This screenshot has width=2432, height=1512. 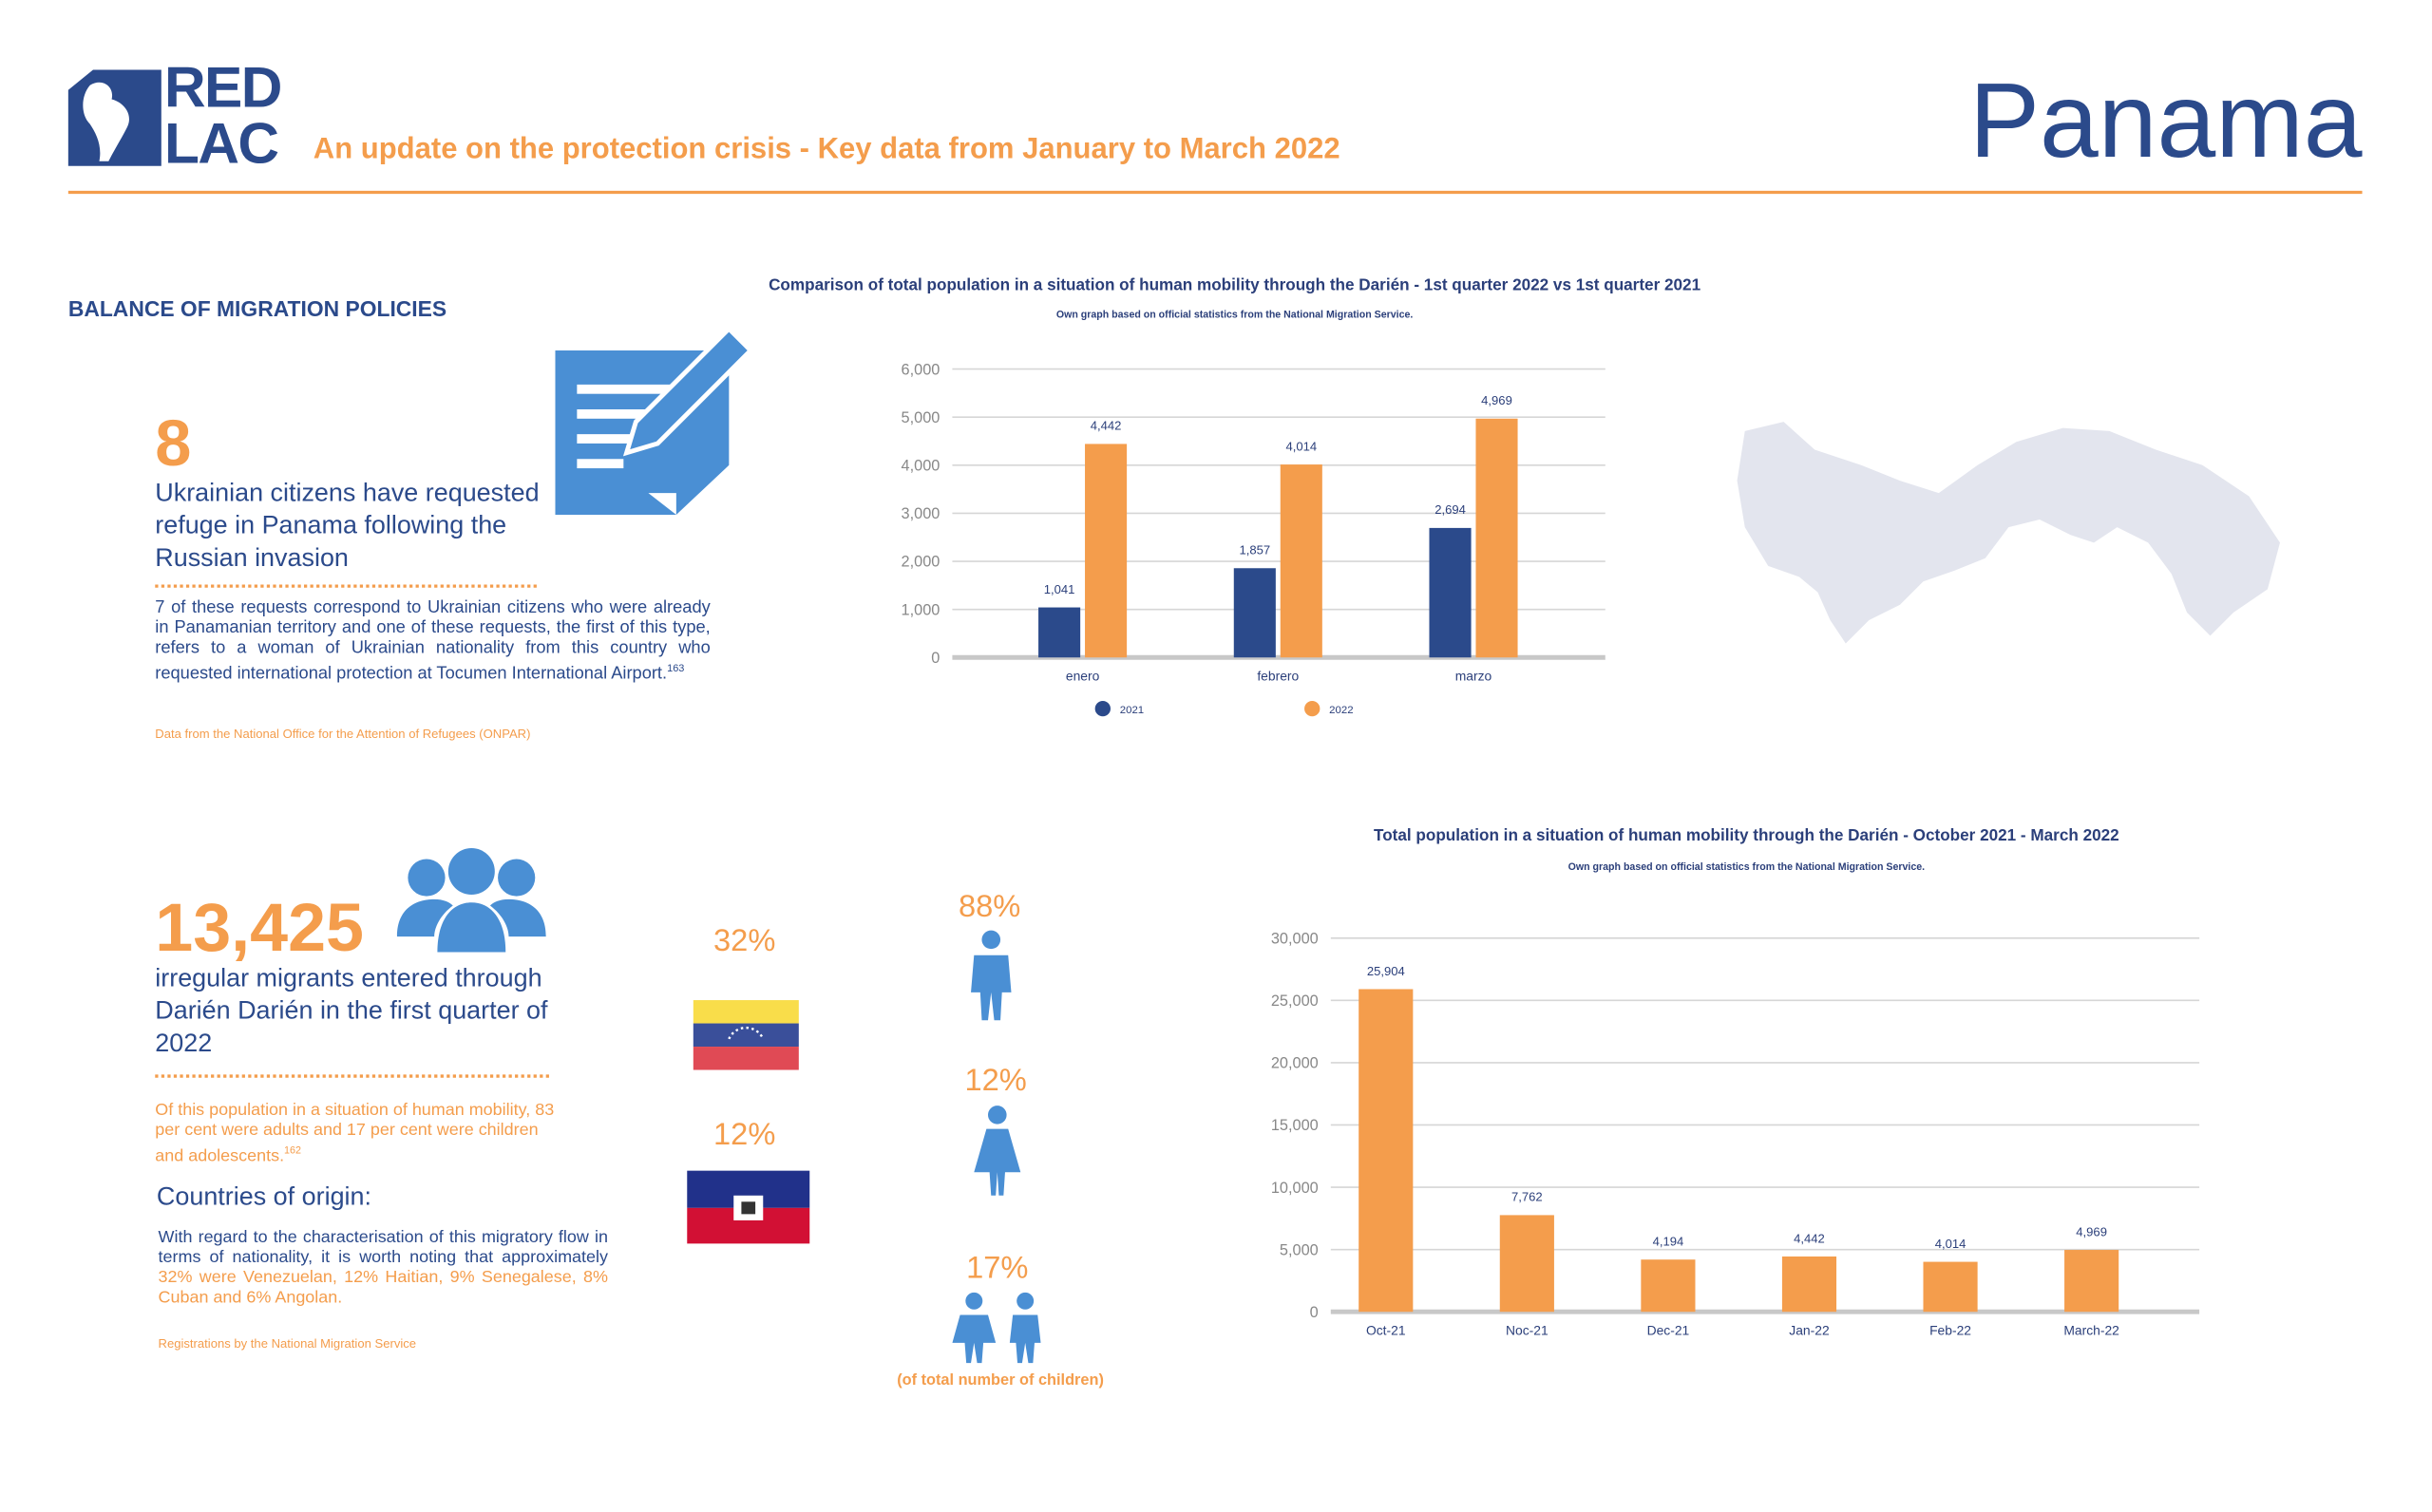 I want to click on value-label: 25,904, so click(x=1386, y=971).